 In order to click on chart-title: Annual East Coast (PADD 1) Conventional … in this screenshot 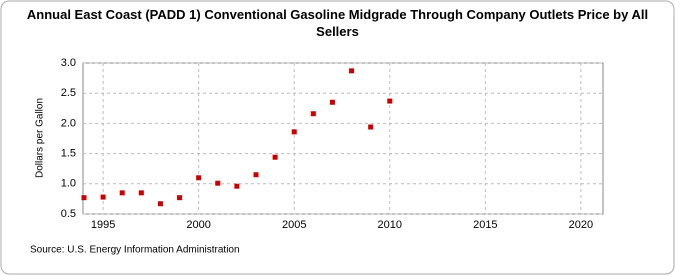, I will do `click(337, 23)`.